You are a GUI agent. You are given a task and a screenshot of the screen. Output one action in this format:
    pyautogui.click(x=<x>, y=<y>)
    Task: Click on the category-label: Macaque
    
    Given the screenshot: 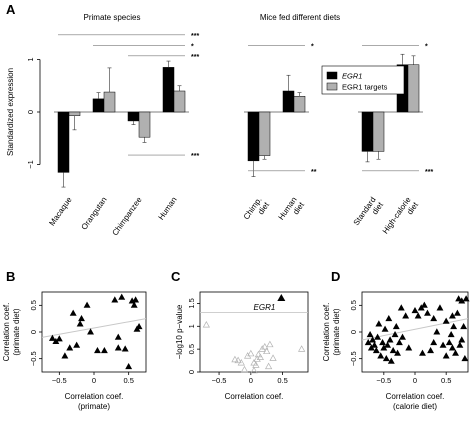 What is the action you would take?
    pyautogui.click(x=60, y=211)
    